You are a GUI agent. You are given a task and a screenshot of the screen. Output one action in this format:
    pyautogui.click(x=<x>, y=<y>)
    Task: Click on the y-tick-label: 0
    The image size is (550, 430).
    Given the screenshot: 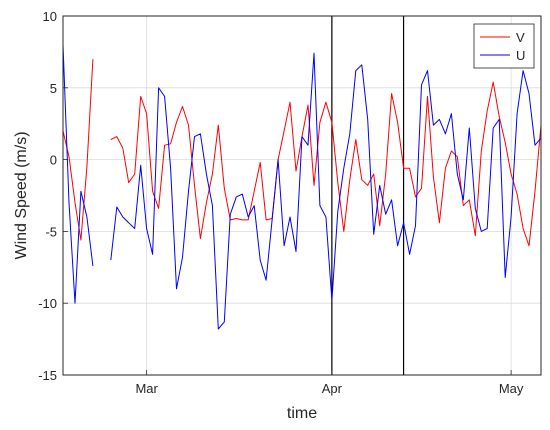 What is the action you would take?
    pyautogui.click(x=53, y=160)
    